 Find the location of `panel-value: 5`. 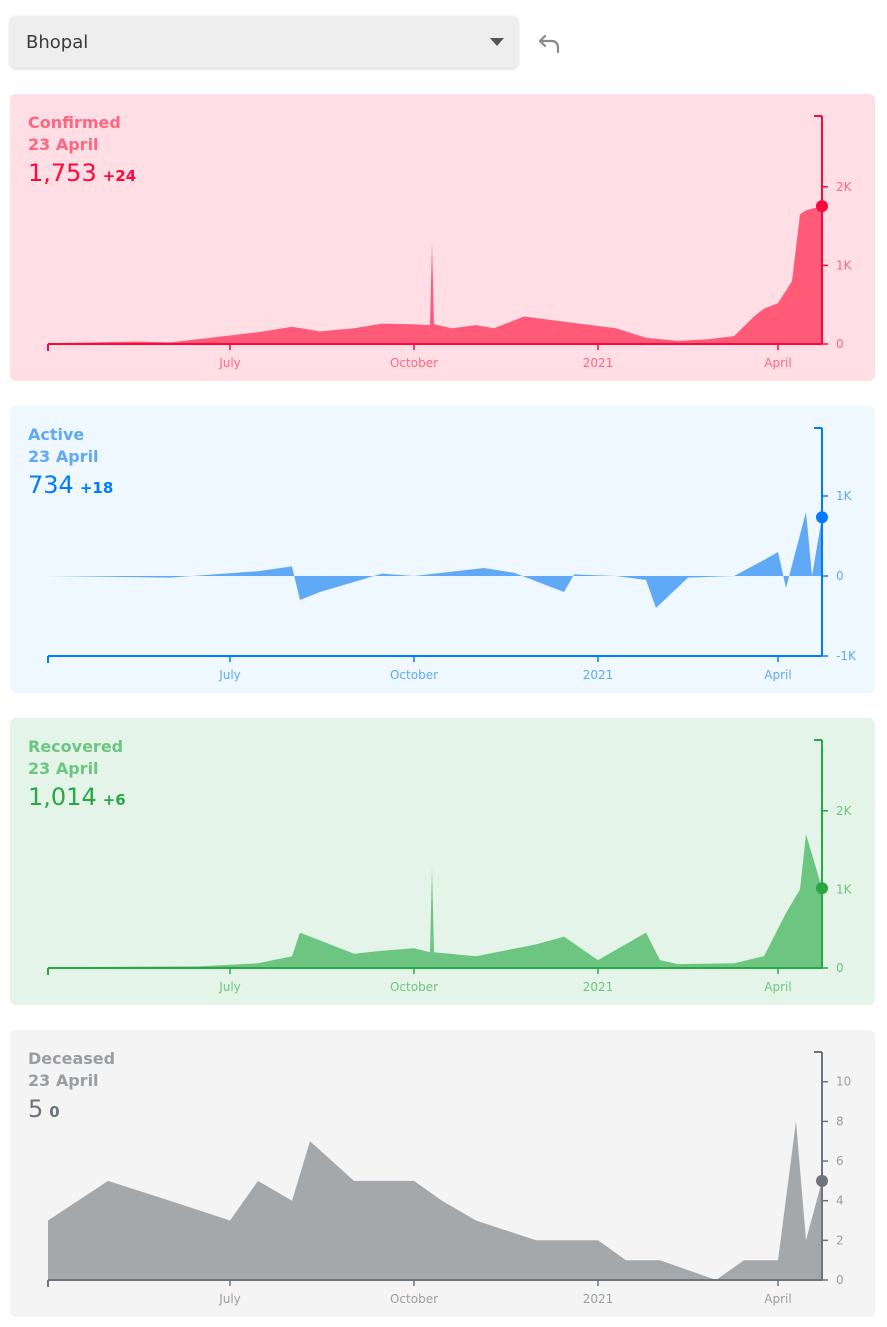

panel-value: 5 is located at coordinates (36, 1109).